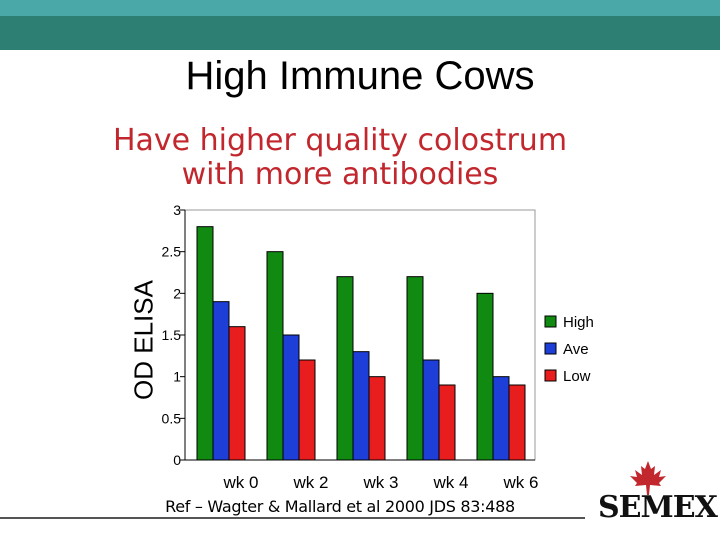 Image resolution: width=720 pixels, height=540 pixels. What do you see at coordinates (311, 482) in the screenshot?
I see `x-category-label: wk 2` at bounding box center [311, 482].